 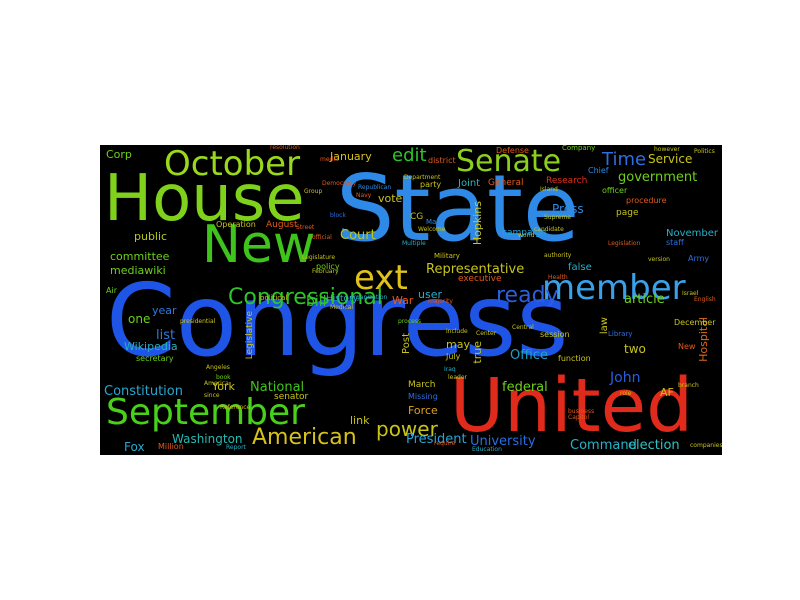 What do you see at coordinates (337, 320) in the screenshot?
I see `word-congress: Congress` at bounding box center [337, 320].